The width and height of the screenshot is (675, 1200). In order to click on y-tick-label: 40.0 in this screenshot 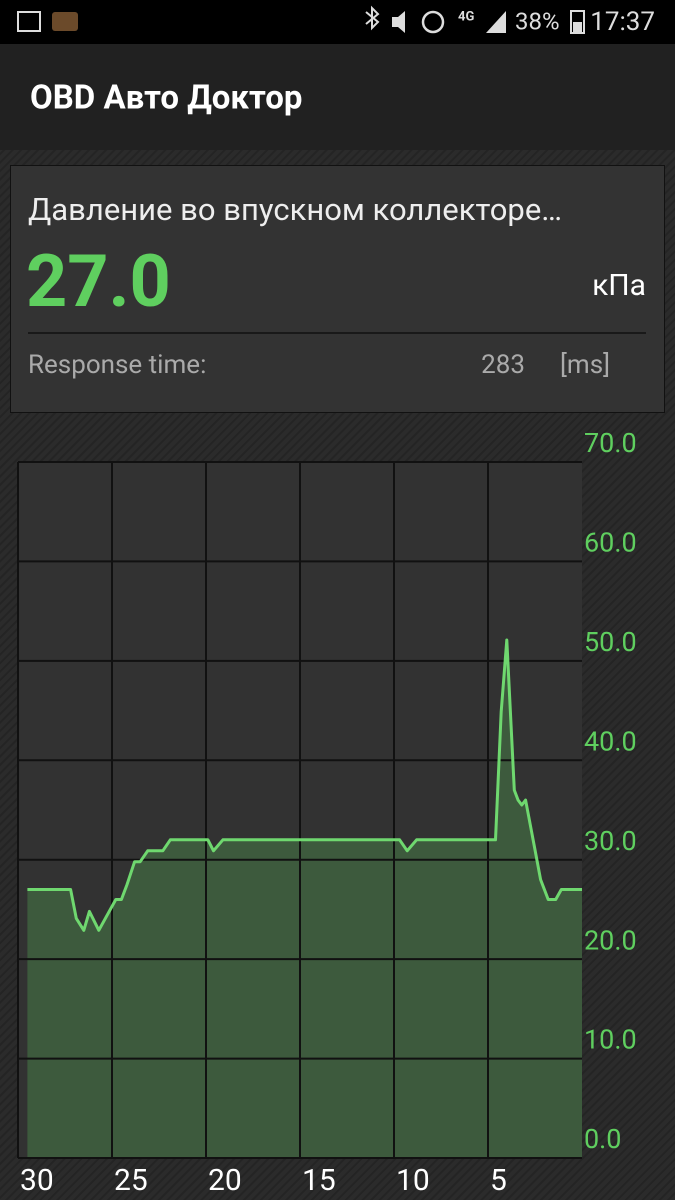, I will do `click(610, 741)`.